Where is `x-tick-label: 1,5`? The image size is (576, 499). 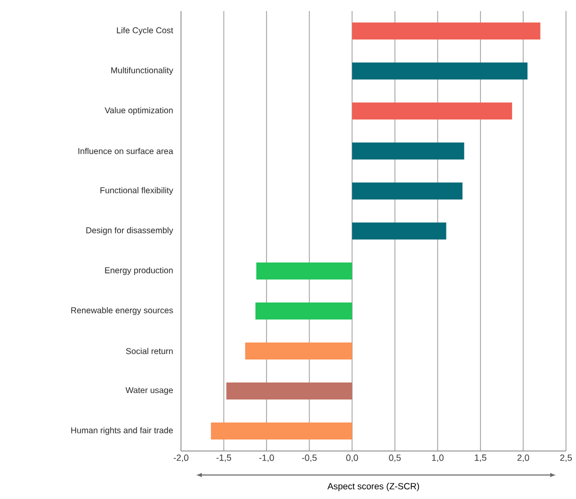
x-tick-label: 1,5 is located at coordinates (480, 458).